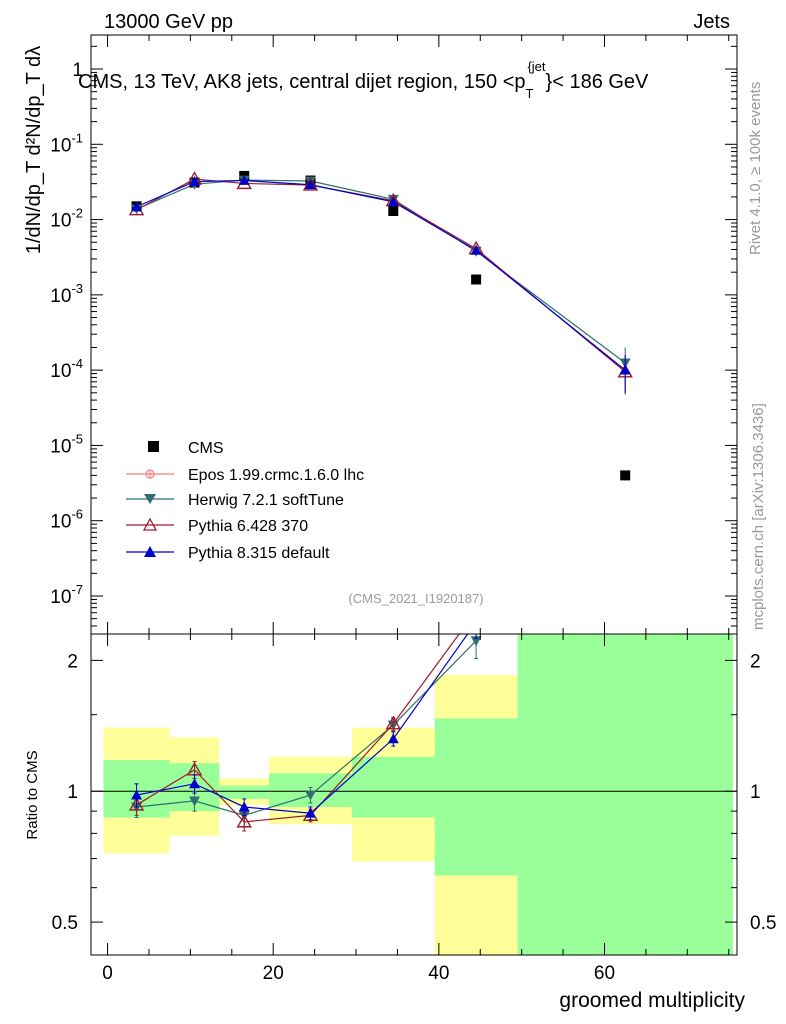  I want to click on svg-text: Rivet 4.1.0, ≥ 100k events, so click(755, 168).